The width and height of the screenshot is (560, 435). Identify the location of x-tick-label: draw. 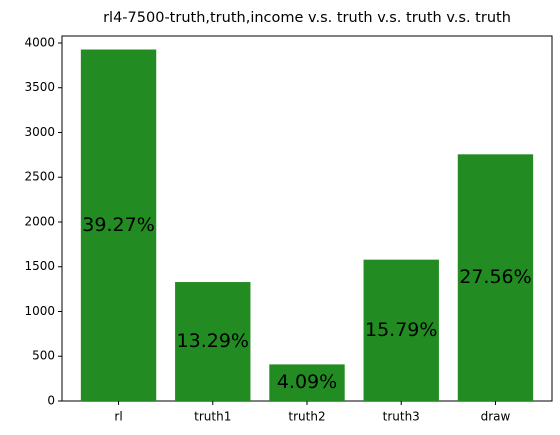
(496, 417).